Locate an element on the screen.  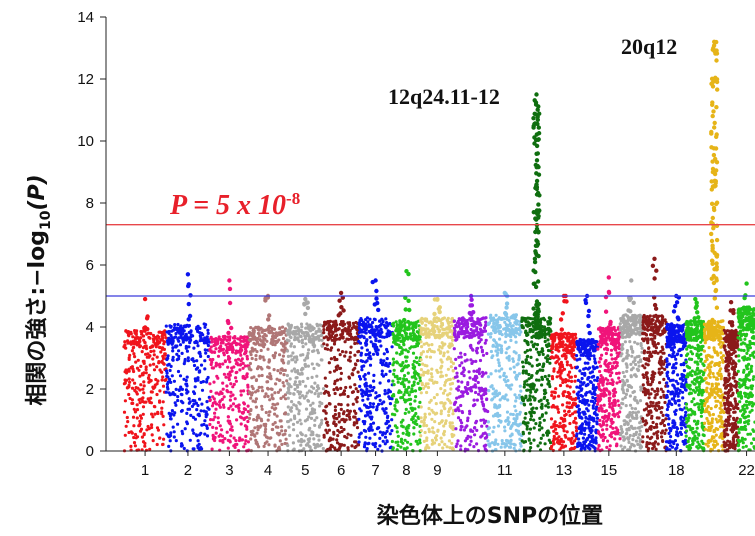
chromosome-22-points is located at coordinates (745, 367).